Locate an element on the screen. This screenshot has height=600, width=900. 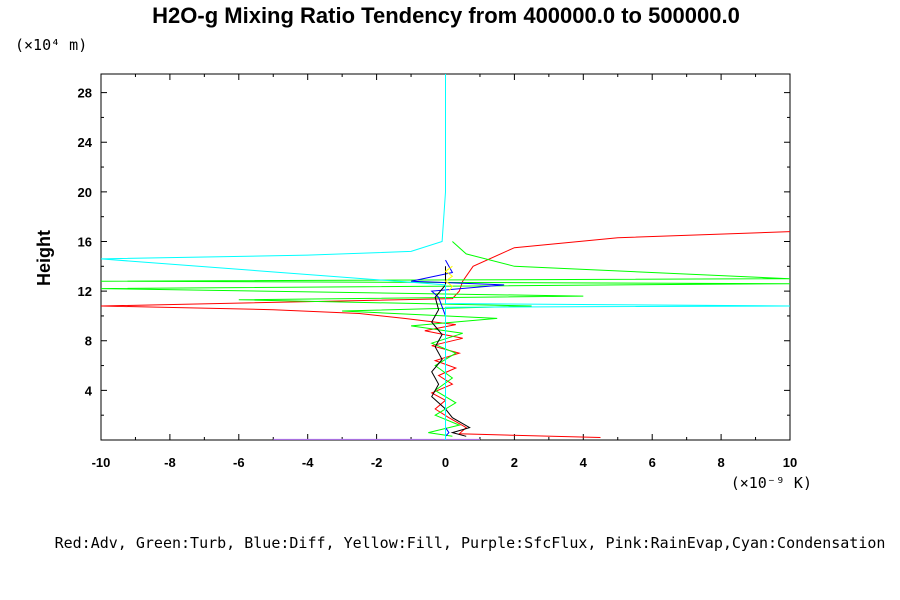
x-tick-label: 10 is located at coordinates (790, 462).